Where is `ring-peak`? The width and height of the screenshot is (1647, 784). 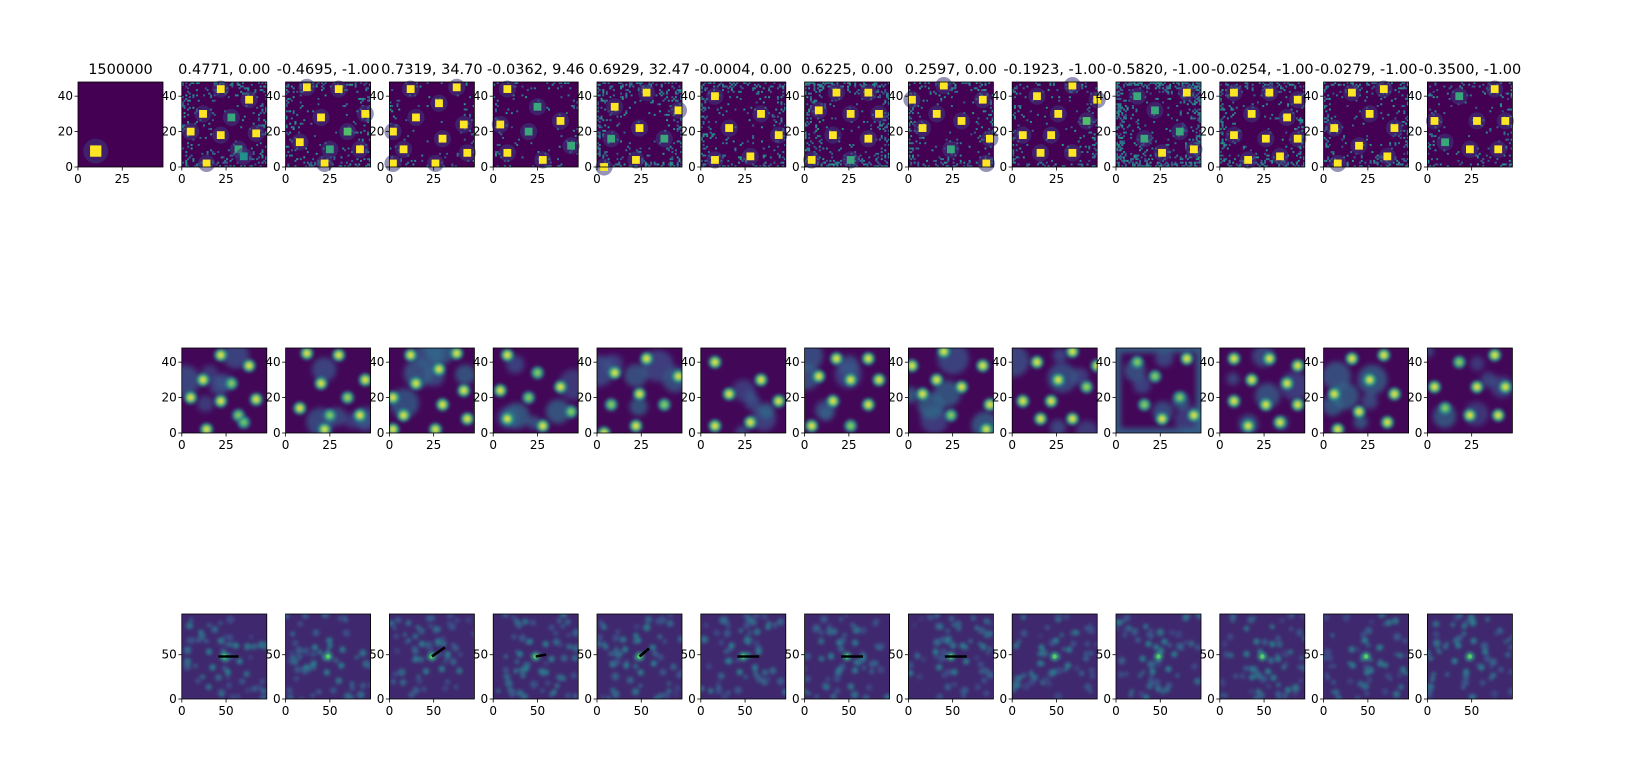 ring-peak is located at coordinates (426, 671).